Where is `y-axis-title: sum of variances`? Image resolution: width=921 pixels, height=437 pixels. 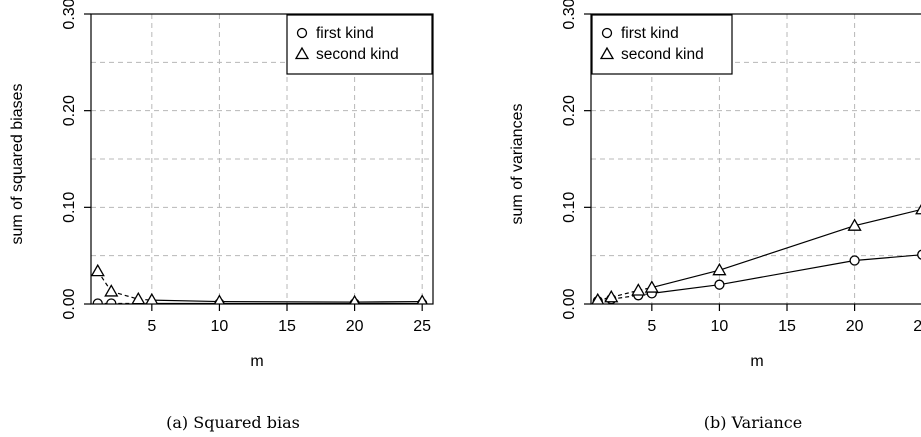 y-axis-title: sum of variances is located at coordinates (517, 164).